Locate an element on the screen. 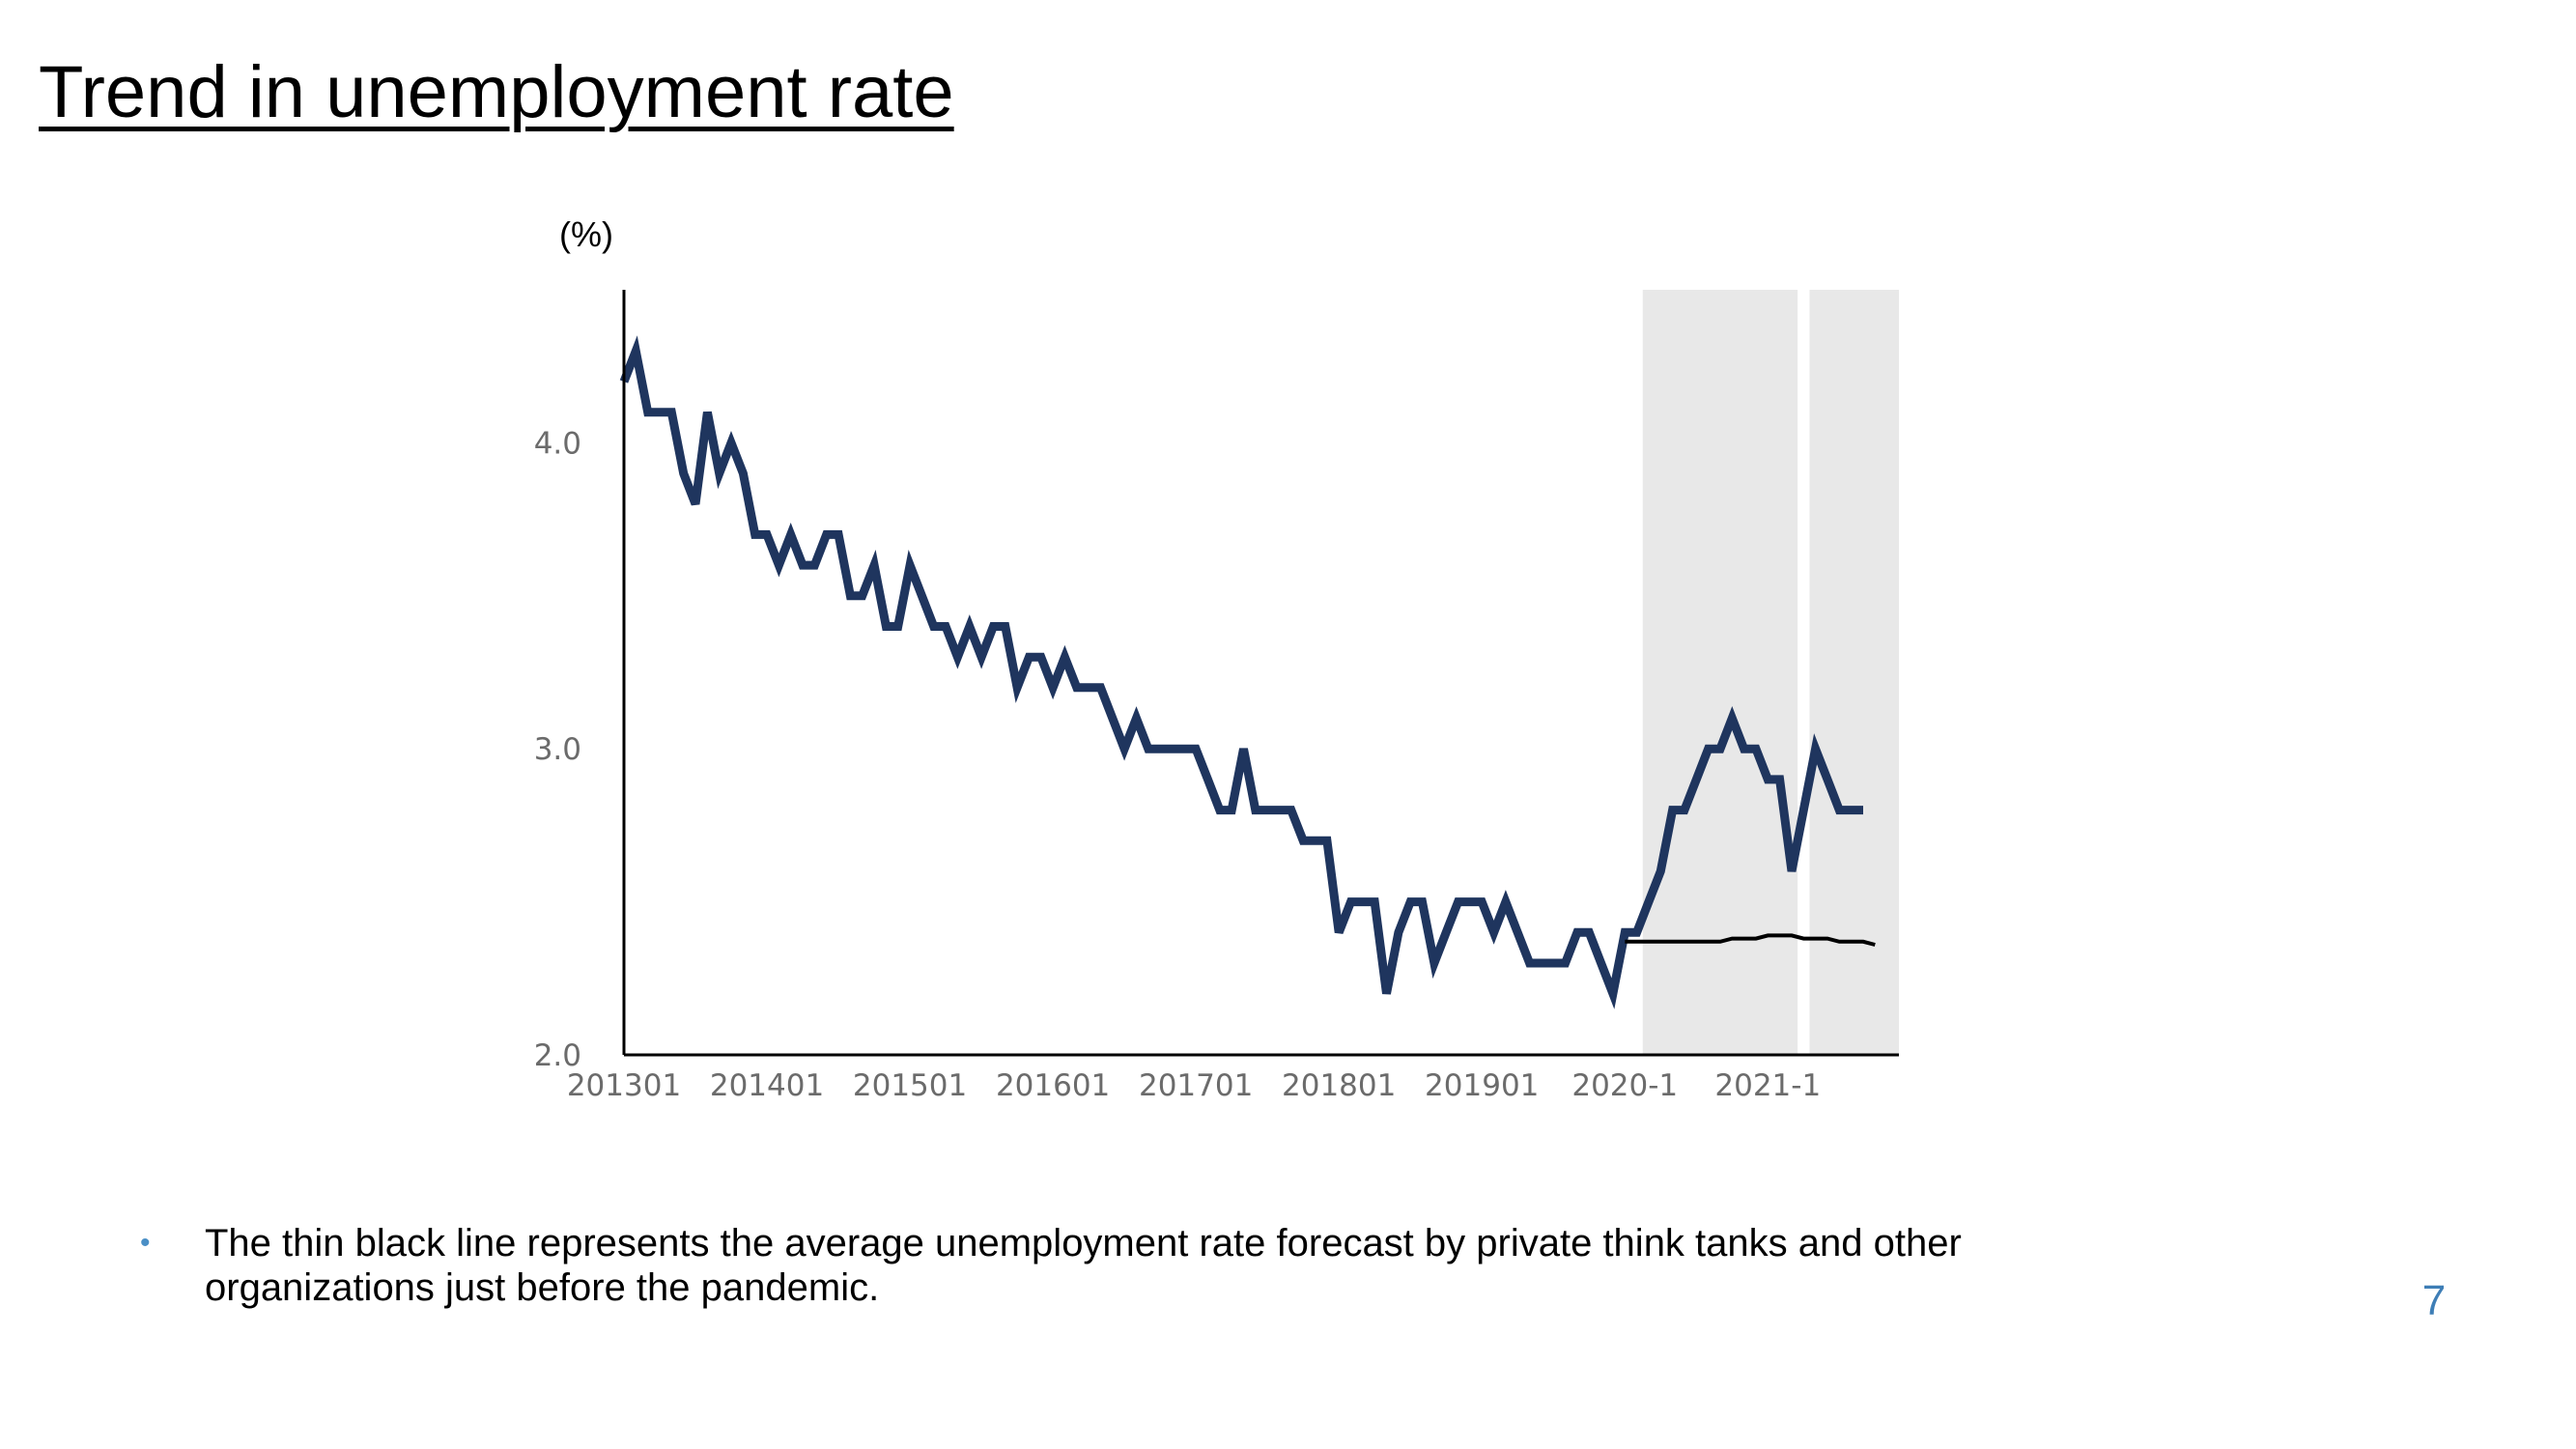 Image resolution: width=2576 pixels, height=1449 pixels. x-tick-label: 201801 is located at coordinates (1339, 1085).